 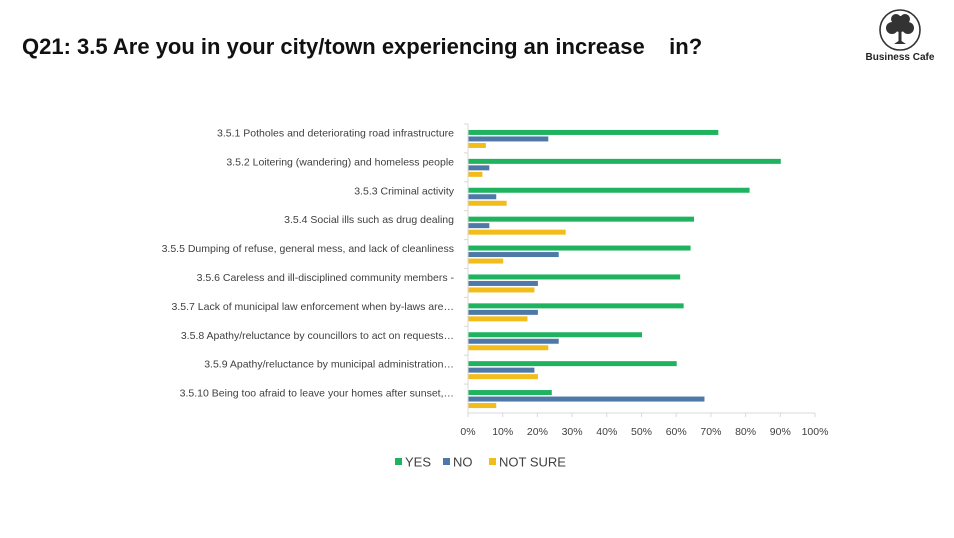 I want to click on legend-label: NOT SURE, so click(x=532, y=462).